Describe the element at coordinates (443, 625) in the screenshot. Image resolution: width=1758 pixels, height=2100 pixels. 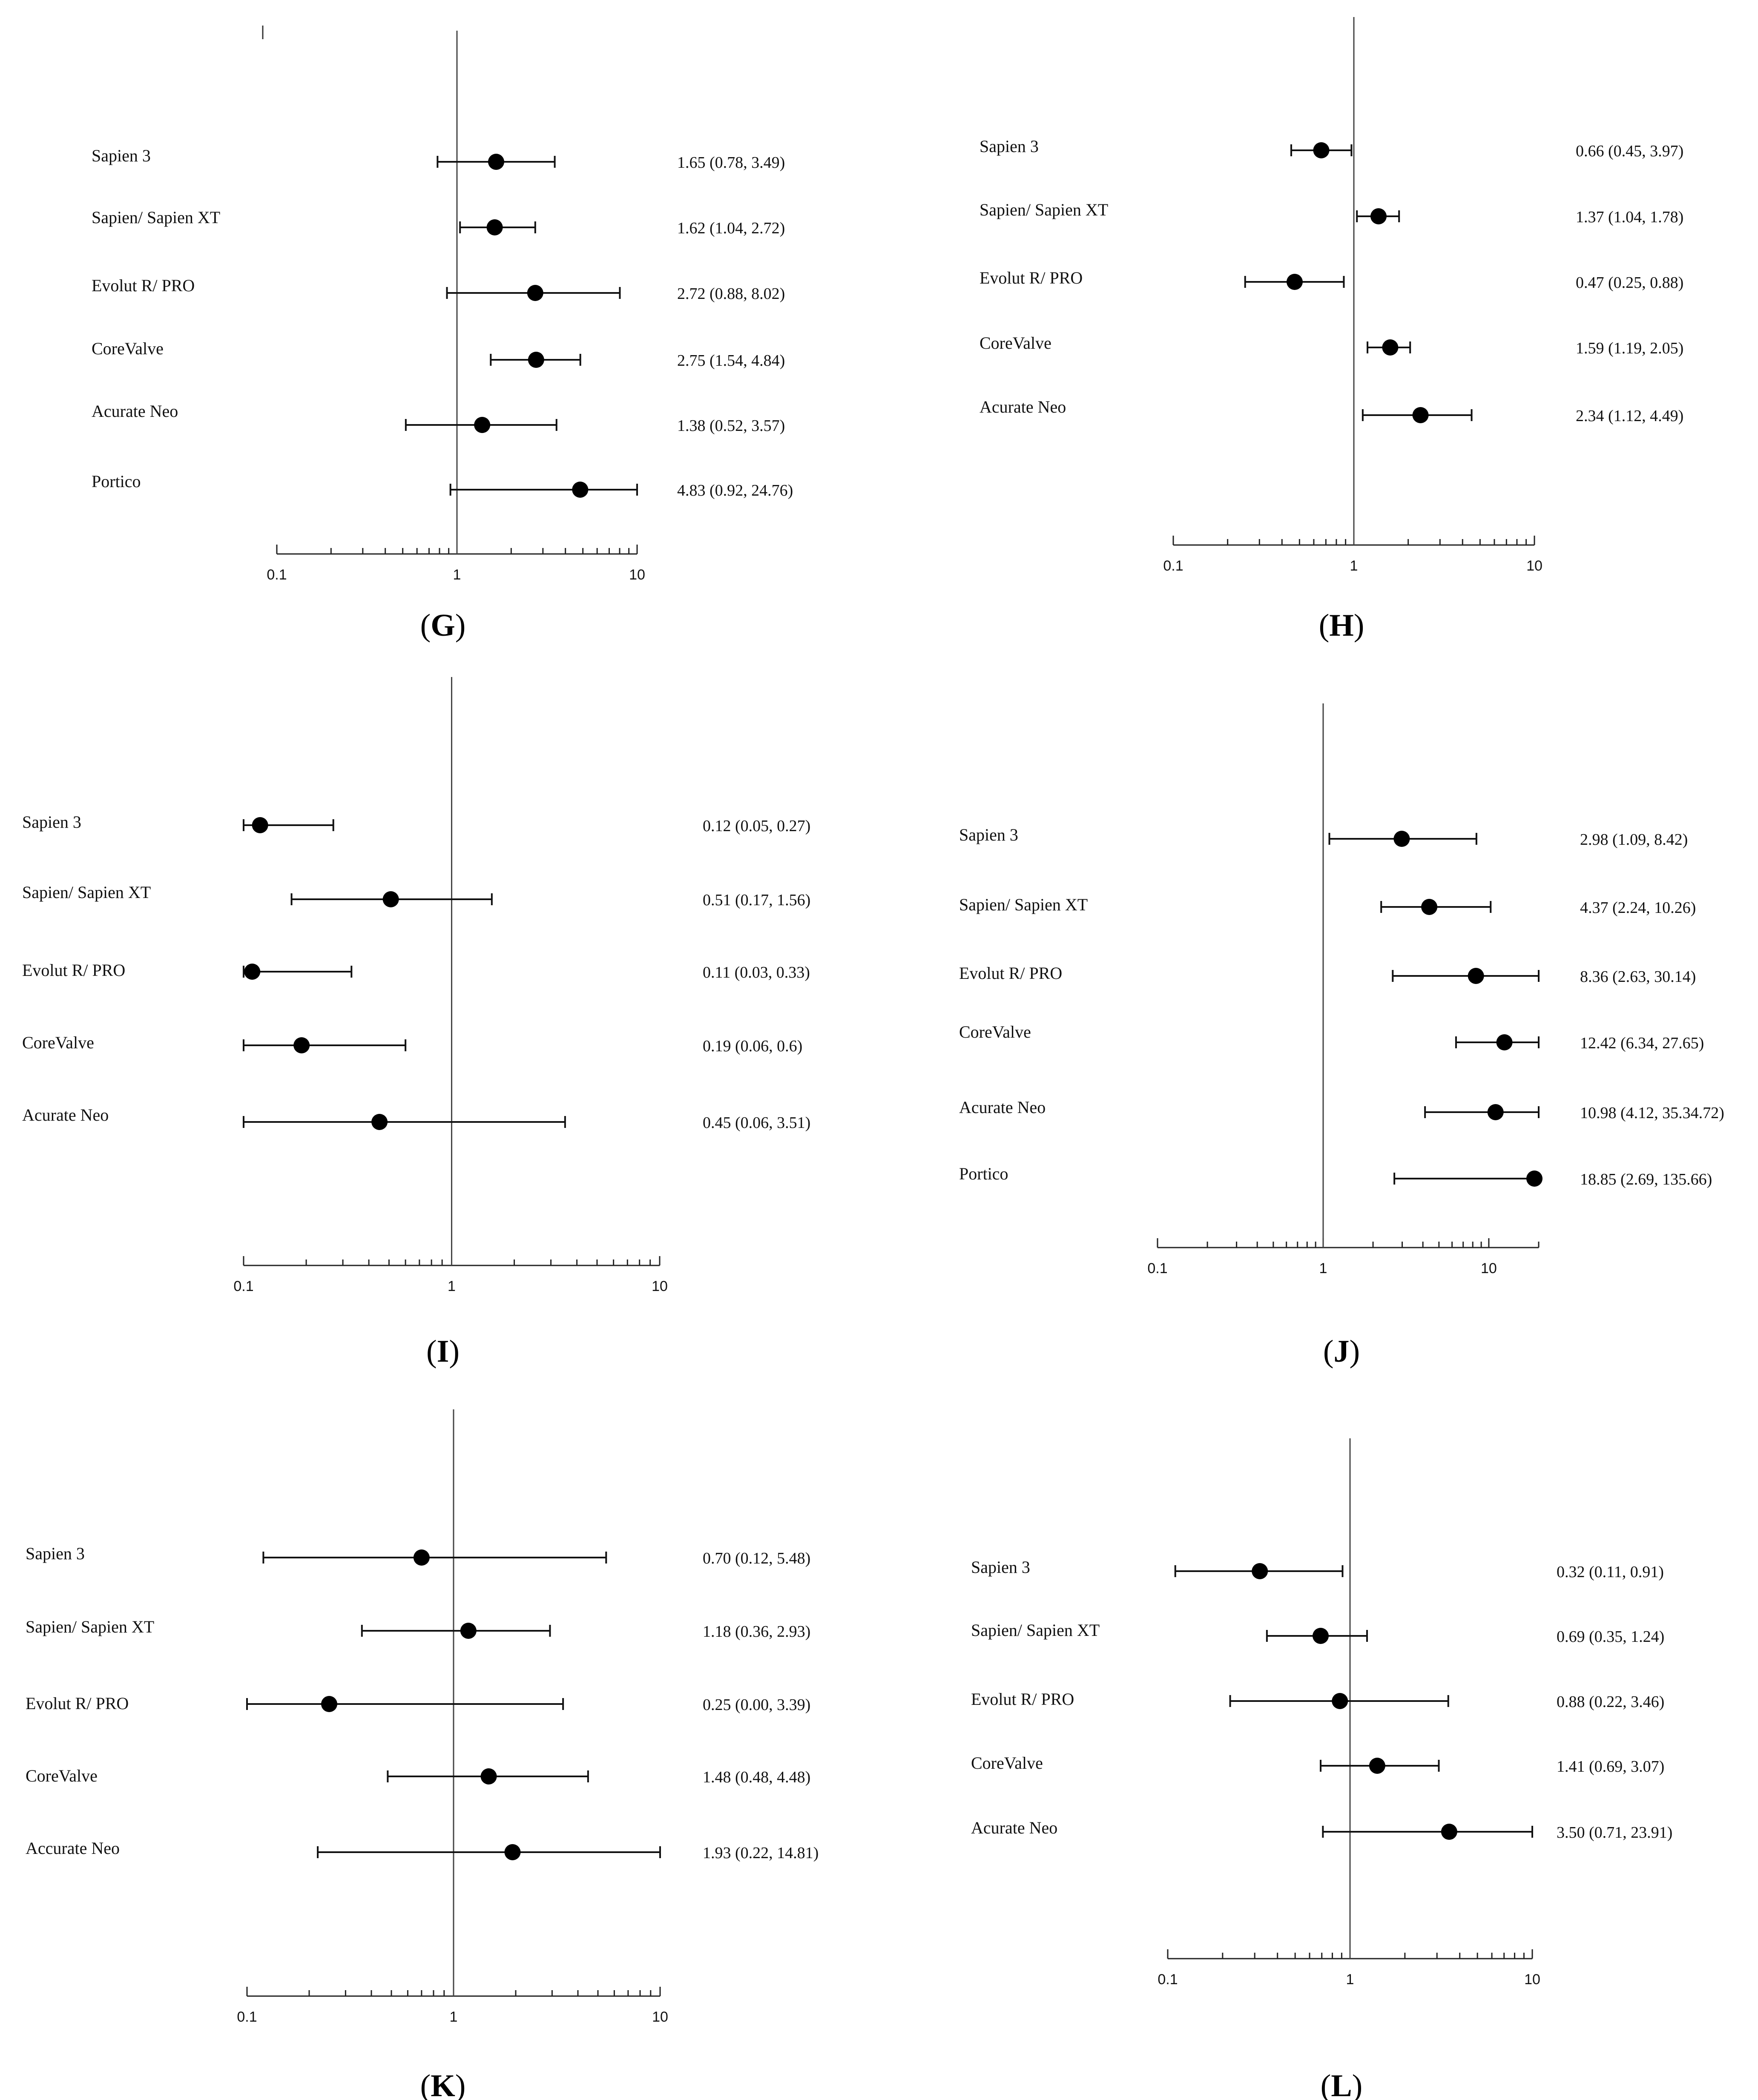
I see `panel-label: (G)` at that location.